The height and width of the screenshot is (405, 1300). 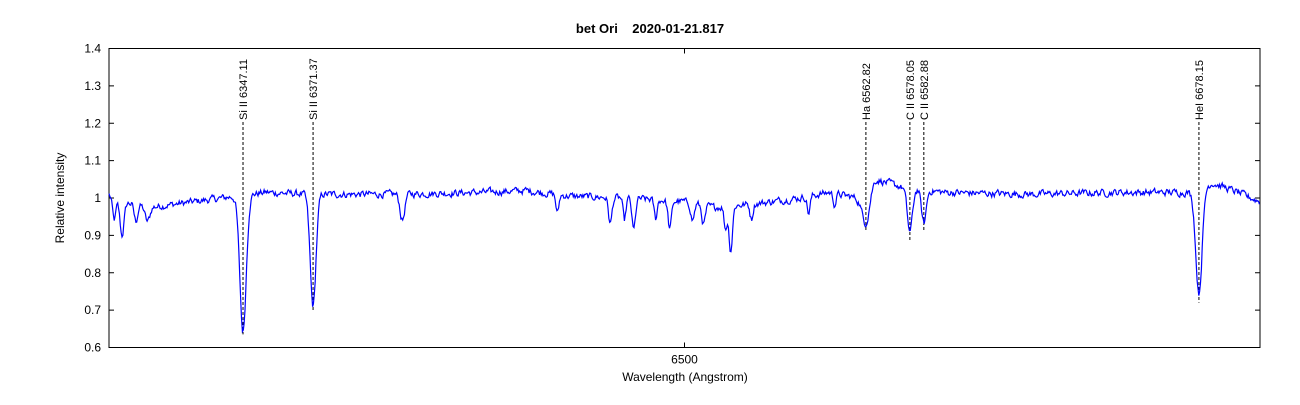 What do you see at coordinates (92, 310) in the screenshot?
I see `y-tick-label: 0.7` at bounding box center [92, 310].